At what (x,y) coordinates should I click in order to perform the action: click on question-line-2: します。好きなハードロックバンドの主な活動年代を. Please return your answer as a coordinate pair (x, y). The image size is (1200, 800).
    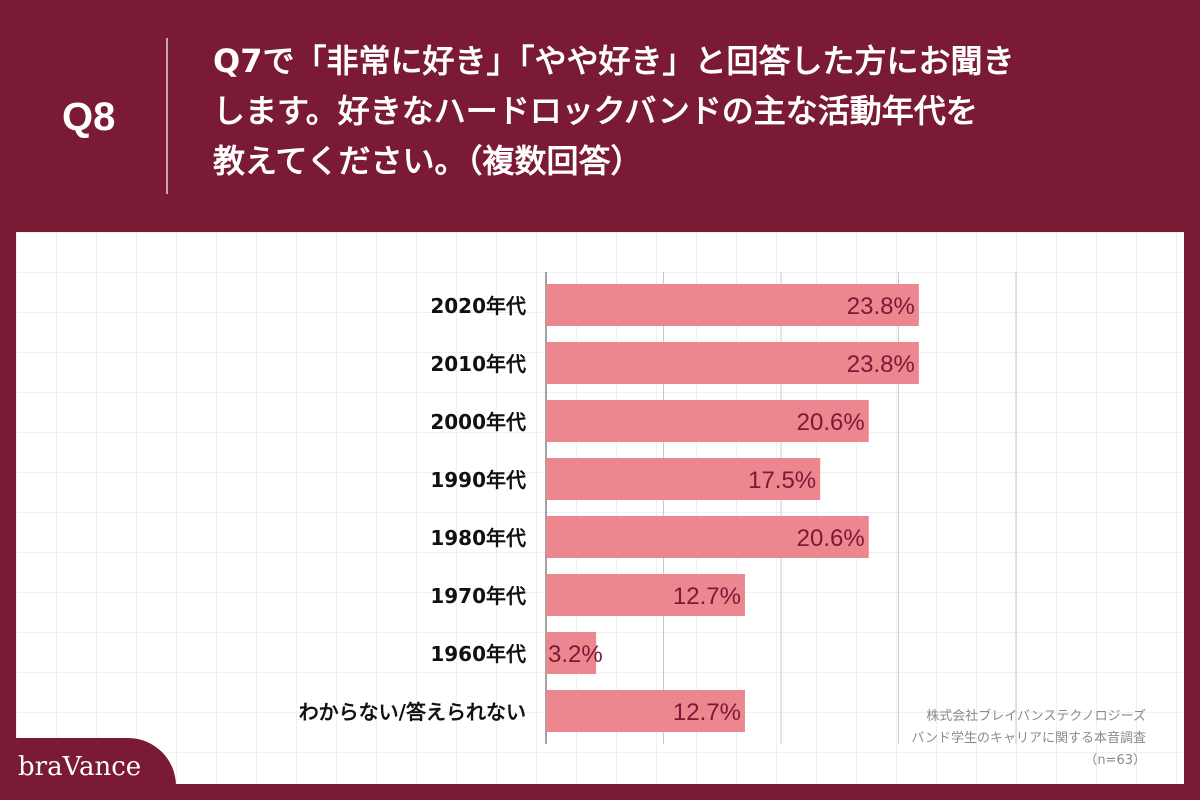
    Looking at the image, I should click on (595, 111).